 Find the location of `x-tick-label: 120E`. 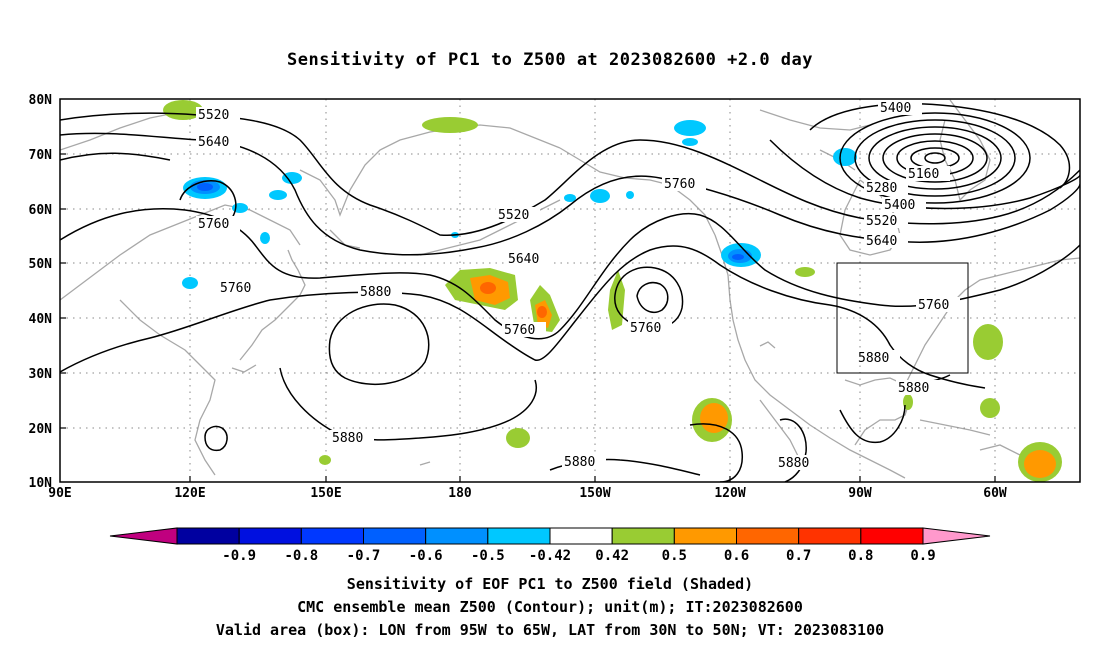

x-tick-label: 120E is located at coordinates (189, 493).